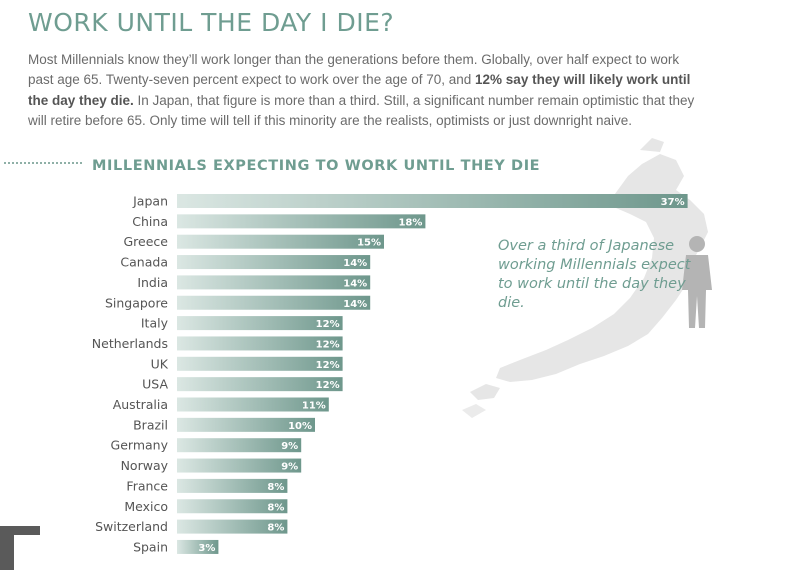 This screenshot has height=570, width=800. What do you see at coordinates (160, 363) in the screenshot?
I see `category-label-uk: UK` at bounding box center [160, 363].